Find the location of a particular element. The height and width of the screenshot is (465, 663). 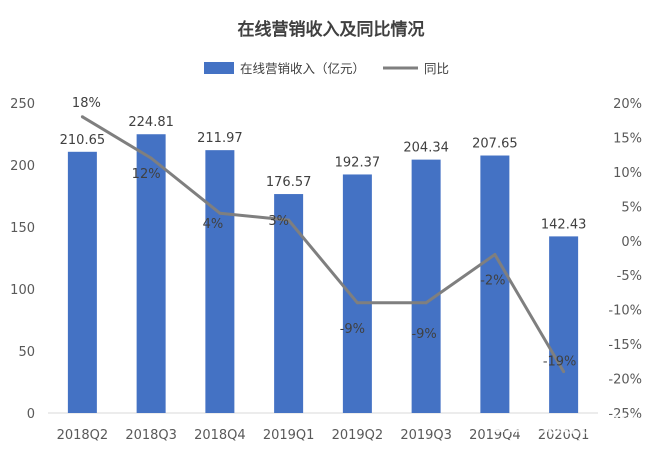

legend-line-label: 同比 is located at coordinates (436, 68).